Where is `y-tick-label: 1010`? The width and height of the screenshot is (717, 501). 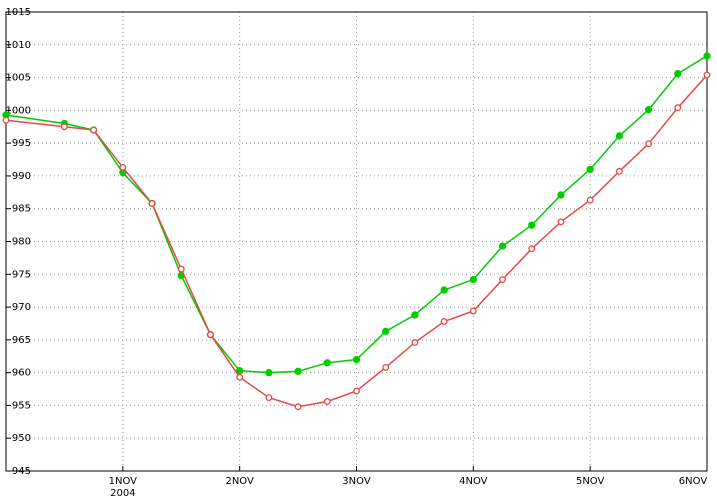 y-tick-label: 1010 is located at coordinates (18, 45).